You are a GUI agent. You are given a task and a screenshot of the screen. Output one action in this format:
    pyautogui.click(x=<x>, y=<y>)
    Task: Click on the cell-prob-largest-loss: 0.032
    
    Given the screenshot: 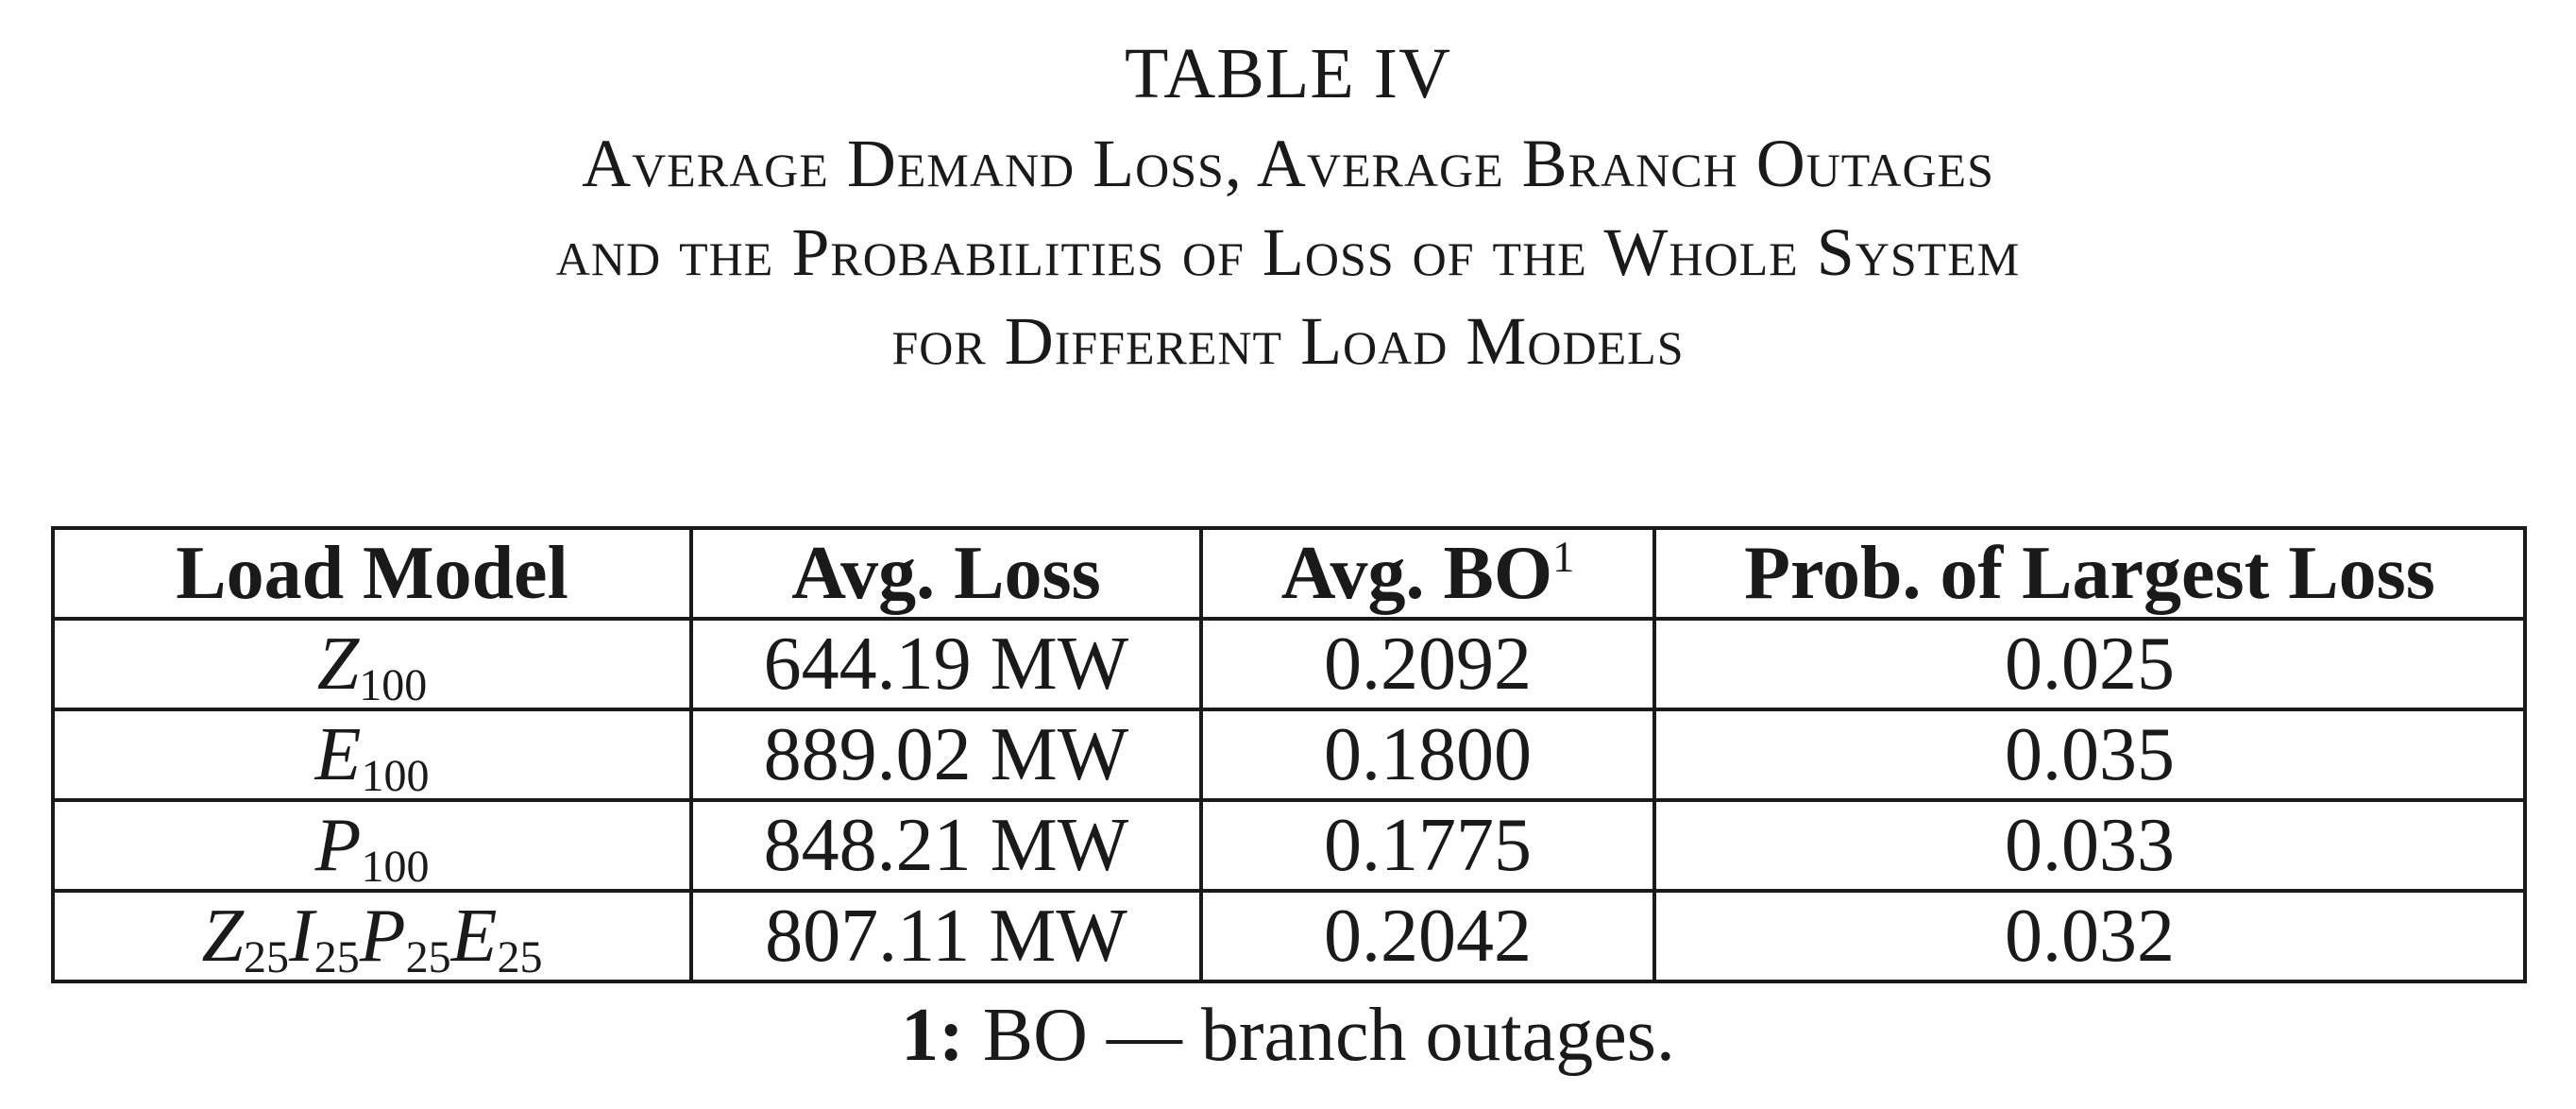 What is the action you would take?
    pyautogui.click(x=2089, y=936)
    